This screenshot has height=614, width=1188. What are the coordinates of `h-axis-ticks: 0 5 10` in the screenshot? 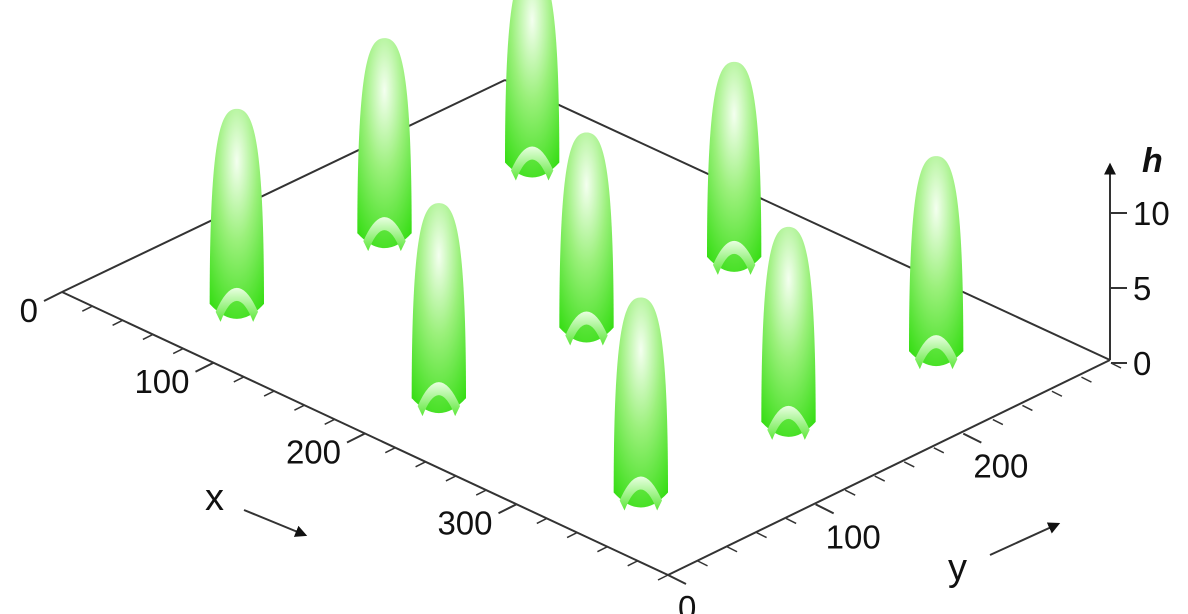 It's located at (1140, 288).